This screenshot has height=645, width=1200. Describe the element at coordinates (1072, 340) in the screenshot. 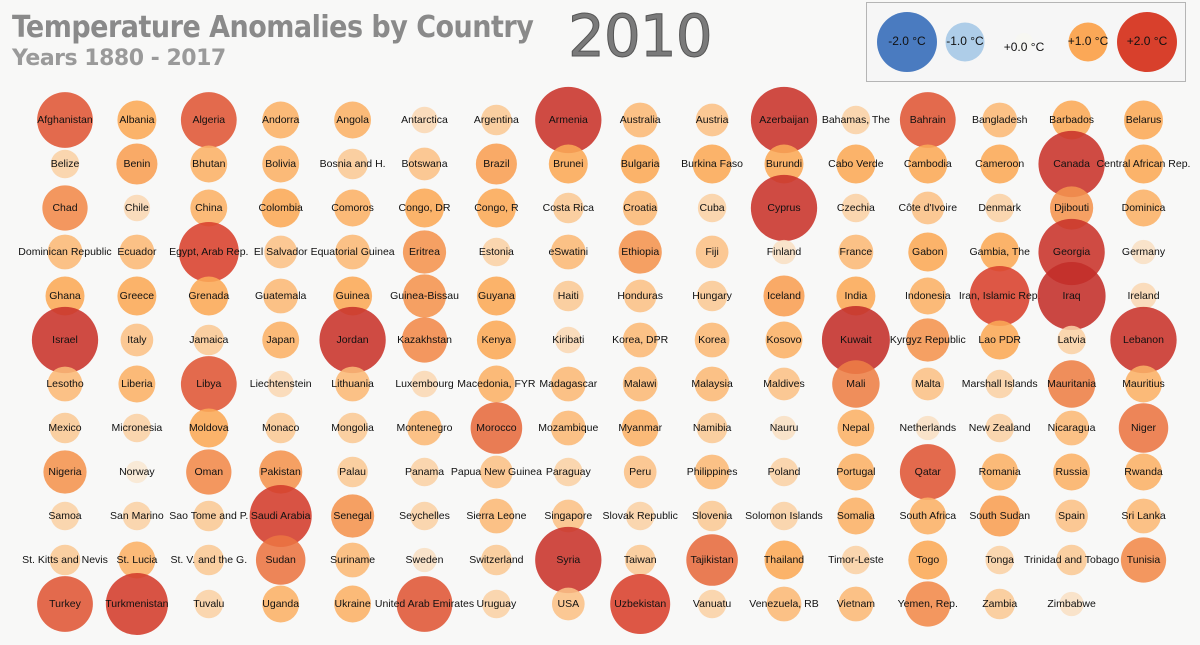

I see `country-label: Latvia` at that location.